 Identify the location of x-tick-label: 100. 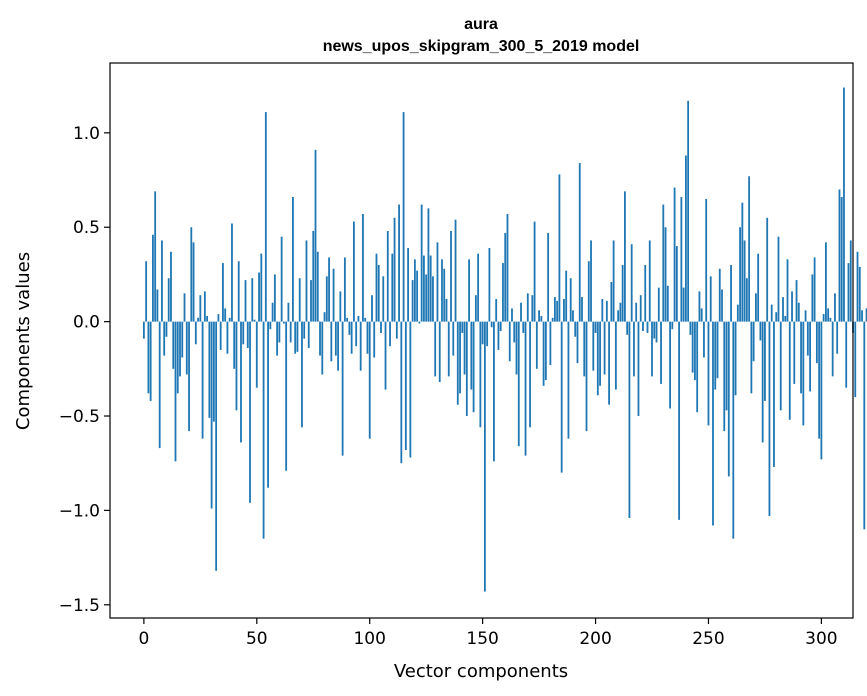
(369, 639).